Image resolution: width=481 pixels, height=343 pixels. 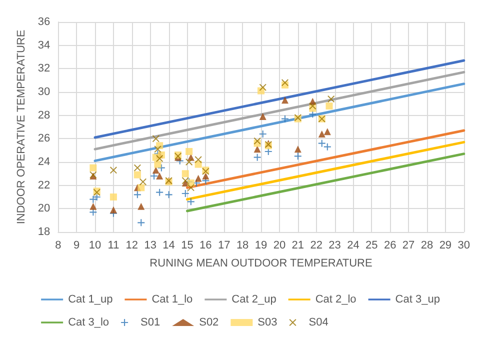 What do you see at coordinates (44, 138) in the screenshot?
I see `y-tick-label: 26` at bounding box center [44, 138].